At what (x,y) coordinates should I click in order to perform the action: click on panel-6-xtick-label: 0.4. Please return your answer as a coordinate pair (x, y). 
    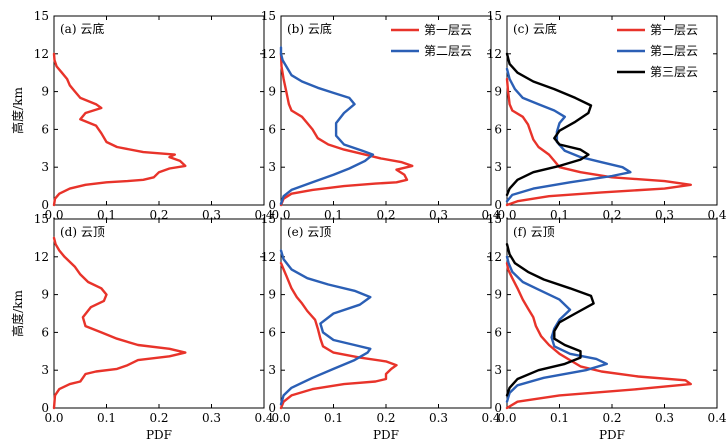
    Looking at the image, I should click on (716, 418).